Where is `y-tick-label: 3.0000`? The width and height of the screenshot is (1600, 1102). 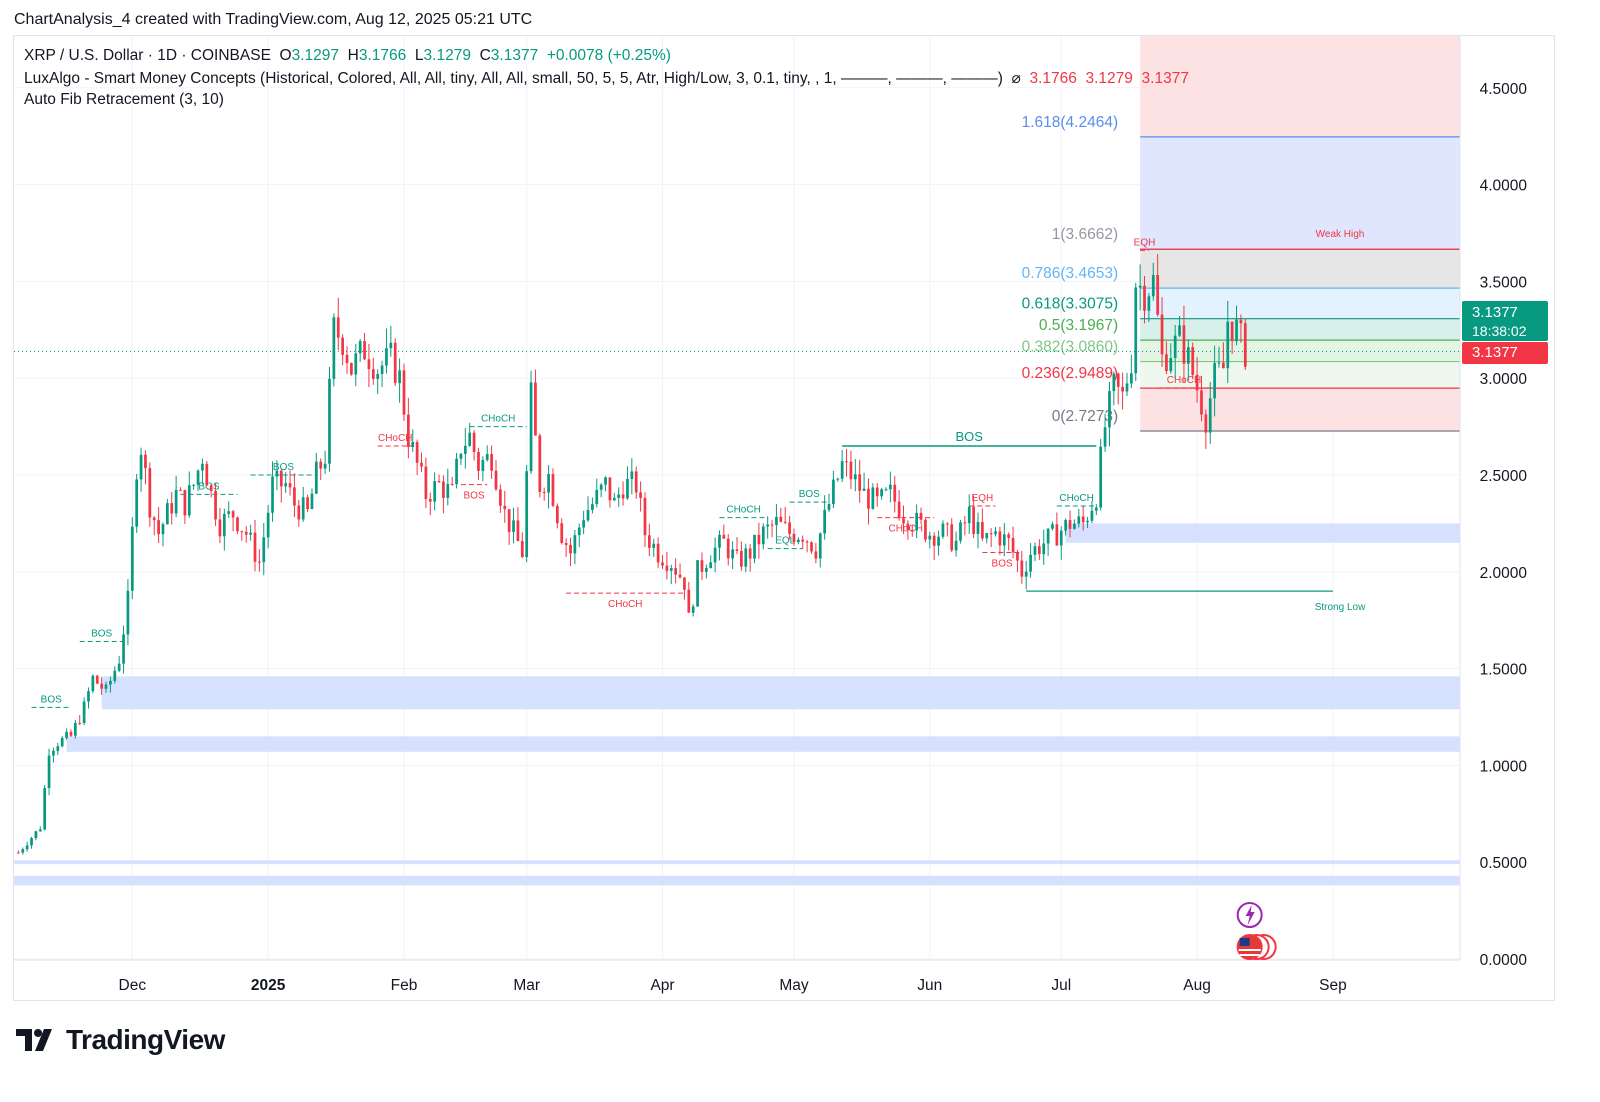
y-tick-label: 3.0000 is located at coordinates (1504, 379).